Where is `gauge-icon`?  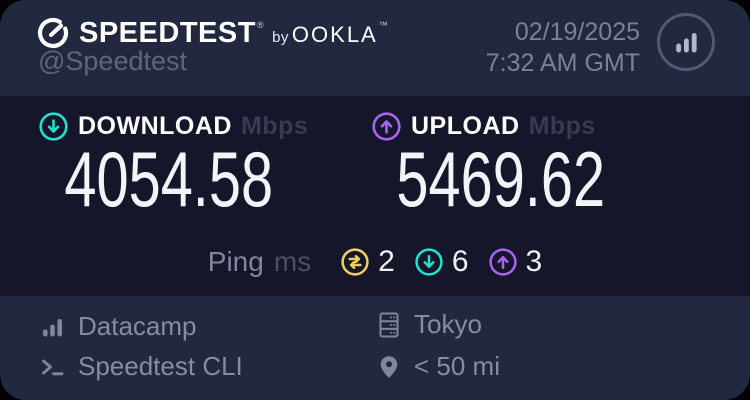 gauge-icon is located at coordinates (53, 33).